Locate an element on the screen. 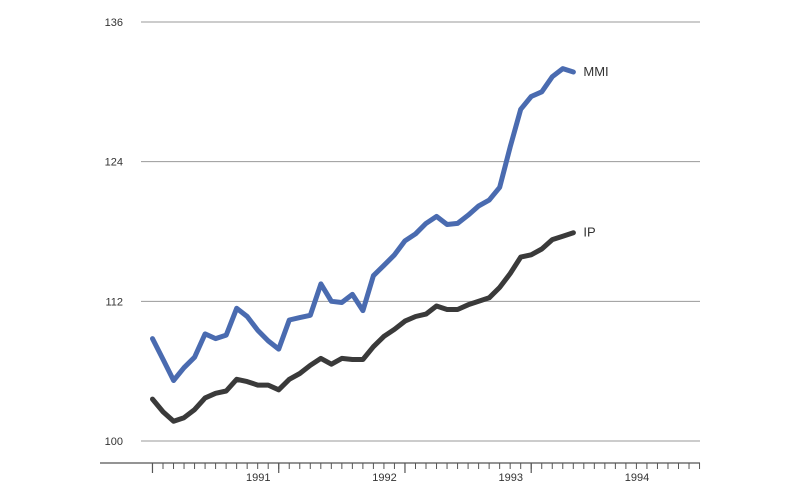 The height and width of the screenshot is (500, 800). x-tick-label-1992: 1992 is located at coordinates (384, 478).